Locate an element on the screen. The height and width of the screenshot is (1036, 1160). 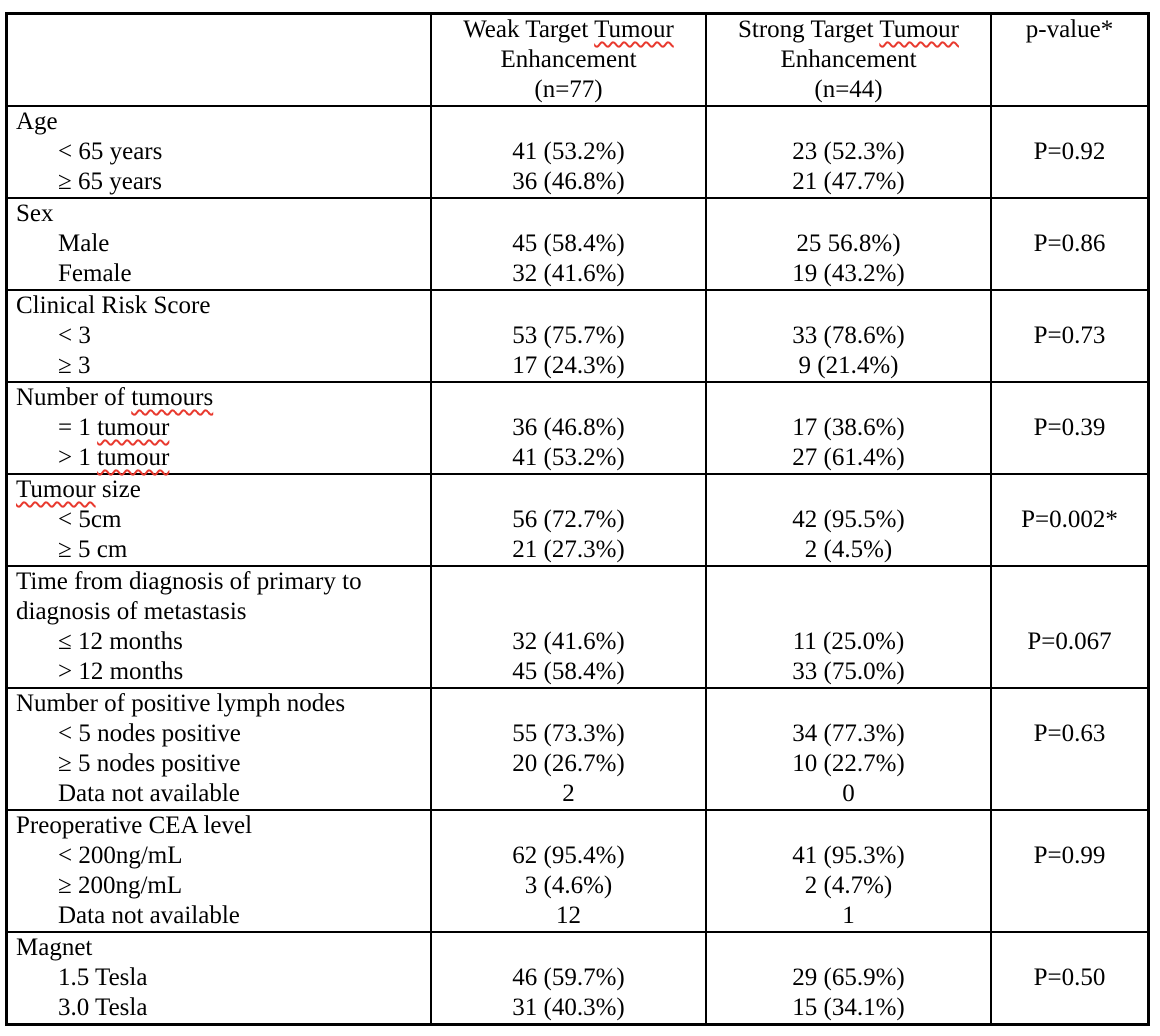
text-segment: 53 (75.7%) is located at coordinates (568, 335).